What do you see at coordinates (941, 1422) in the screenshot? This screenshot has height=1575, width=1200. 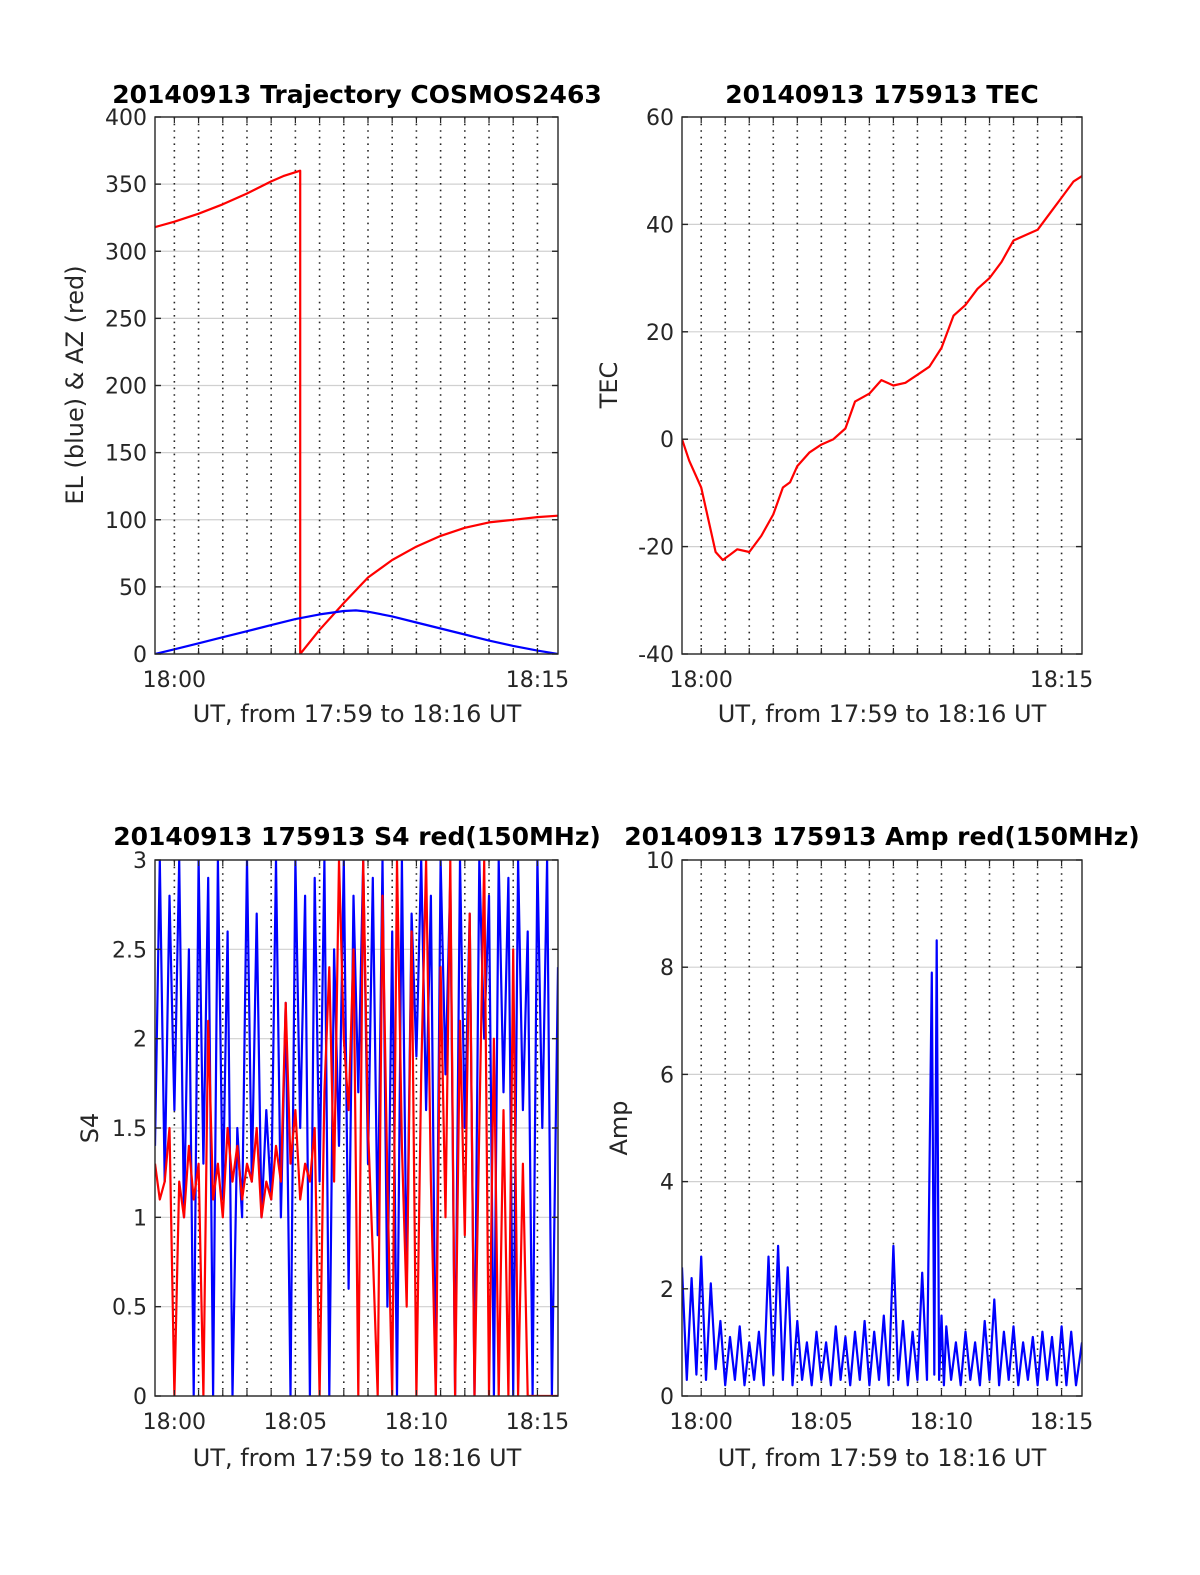 I see `amp-xtick-label: 18:10` at bounding box center [941, 1422].